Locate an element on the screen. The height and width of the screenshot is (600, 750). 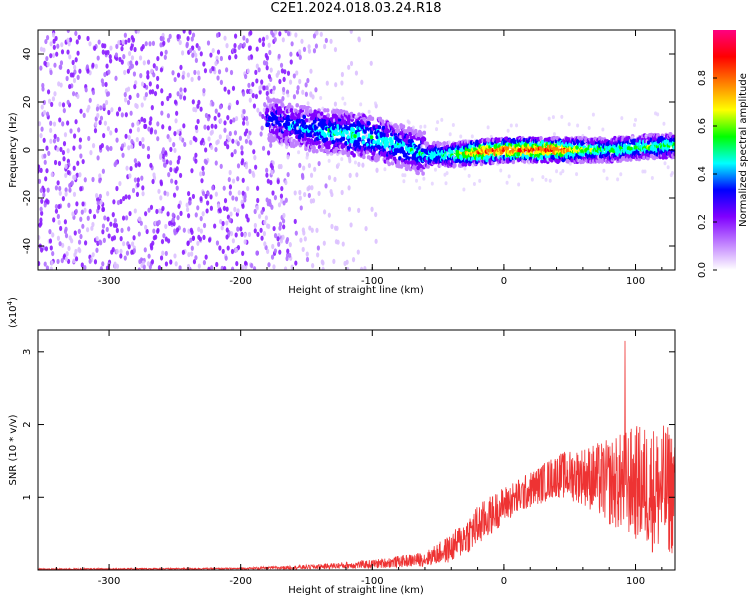
colorbar-tick-label: 0.0 is located at coordinates (702, 270).